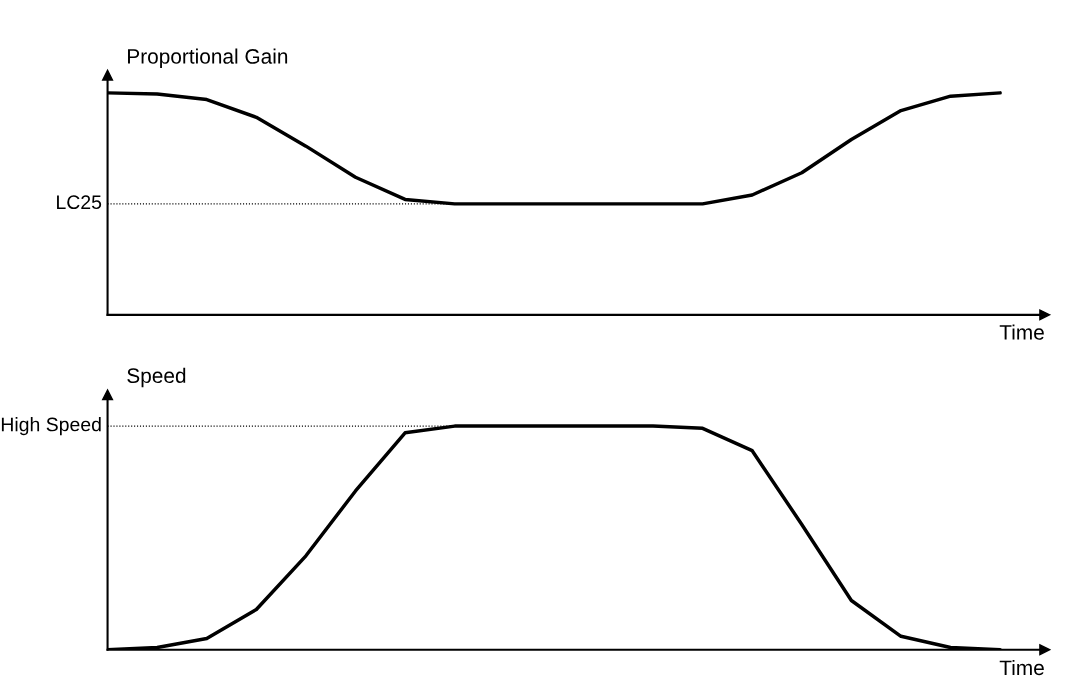 This screenshot has height=689, width=1065. Describe the element at coordinates (51, 426) in the screenshot. I see `ref-line-label: High Speed` at that location.